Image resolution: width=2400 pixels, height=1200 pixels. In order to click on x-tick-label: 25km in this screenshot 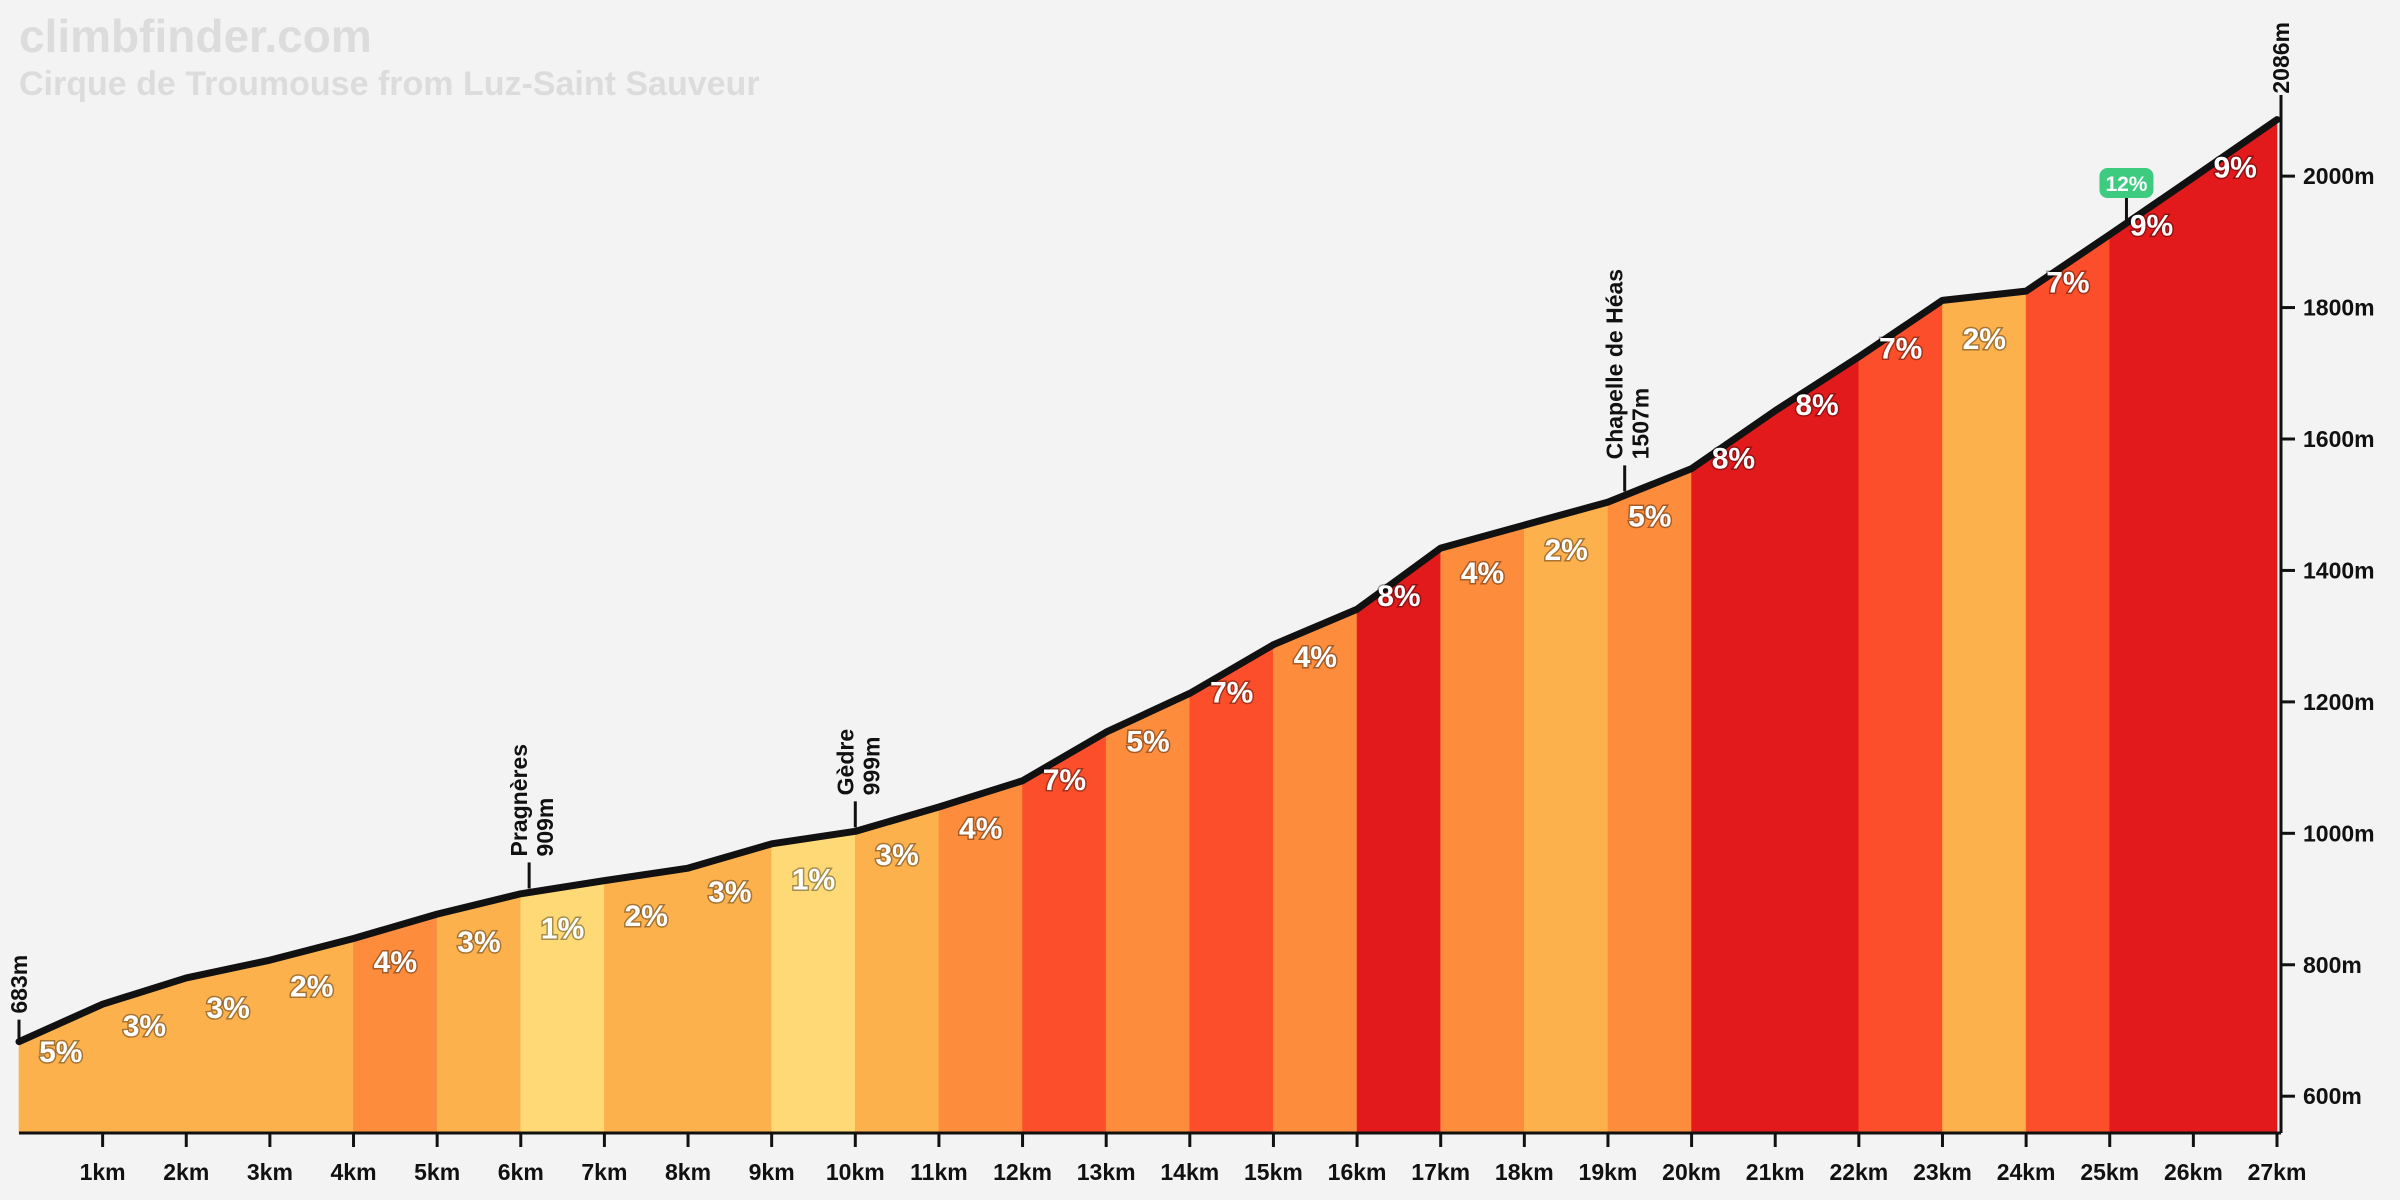, I will do `click(2109, 1172)`.